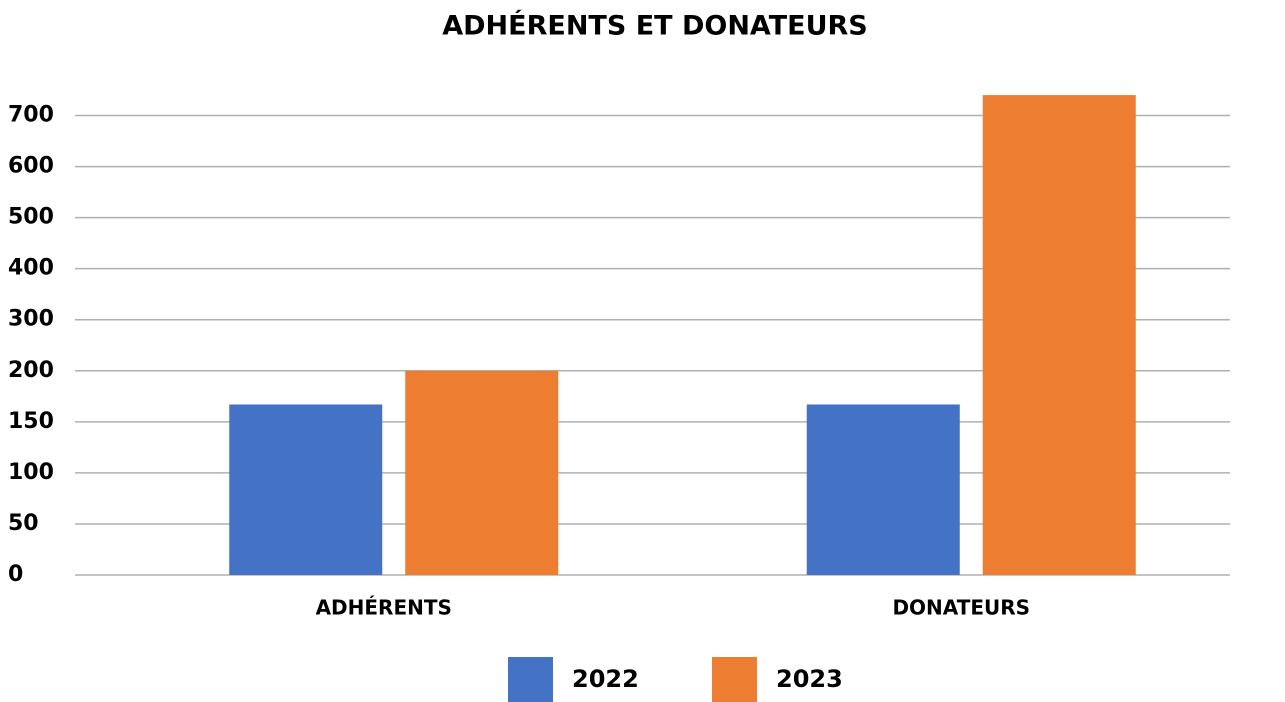 The width and height of the screenshot is (1285, 702). What do you see at coordinates (31, 370) in the screenshot?
I see `y-tick-label: 200` at bounding box center [31, 370].